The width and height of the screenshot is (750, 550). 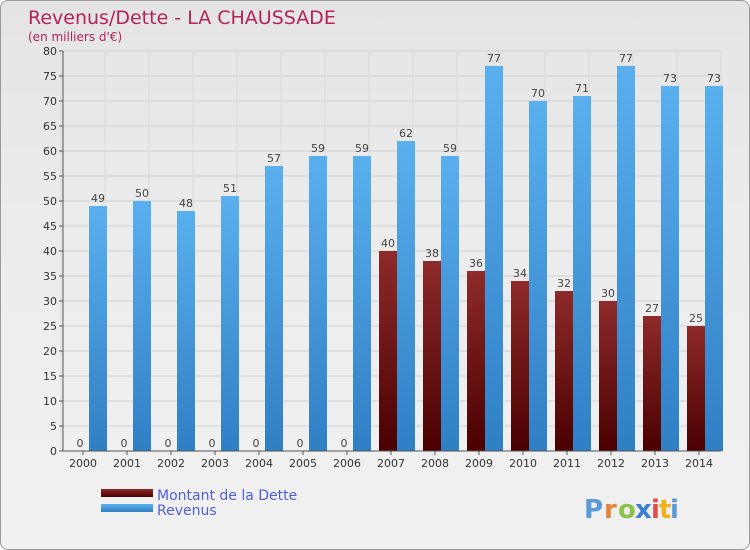 What do you see at coordinates (50, 101) in the screenshot?
I see `y-tick-label: 70` at bounding box center [50, 101].